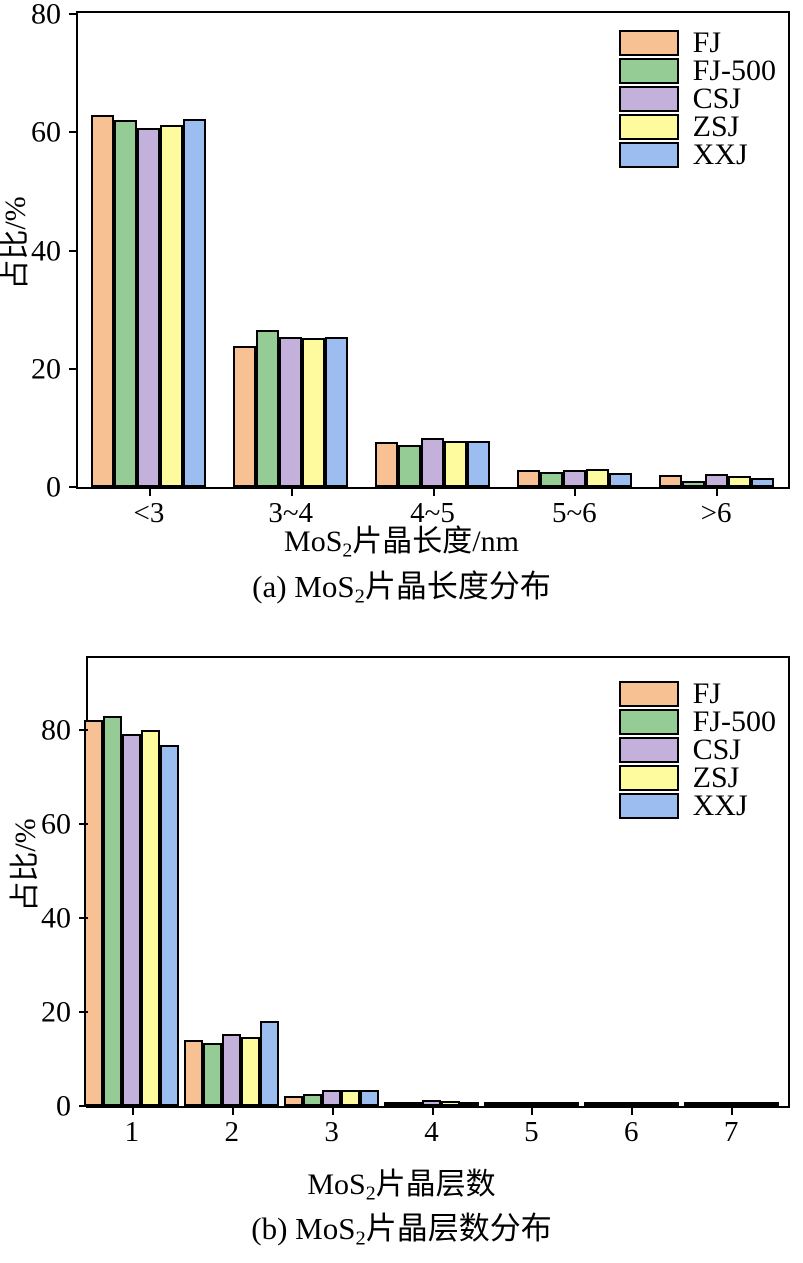 This screenshot has height=1263, width=803. Describe the element at coordinates (620, 479) in the screenshot. I see `bar-a-3-xxj` at that location.